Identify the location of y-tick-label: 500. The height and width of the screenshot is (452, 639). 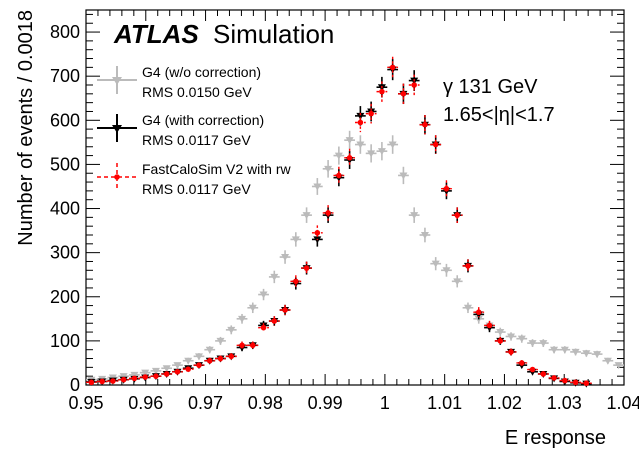
(65, 164).